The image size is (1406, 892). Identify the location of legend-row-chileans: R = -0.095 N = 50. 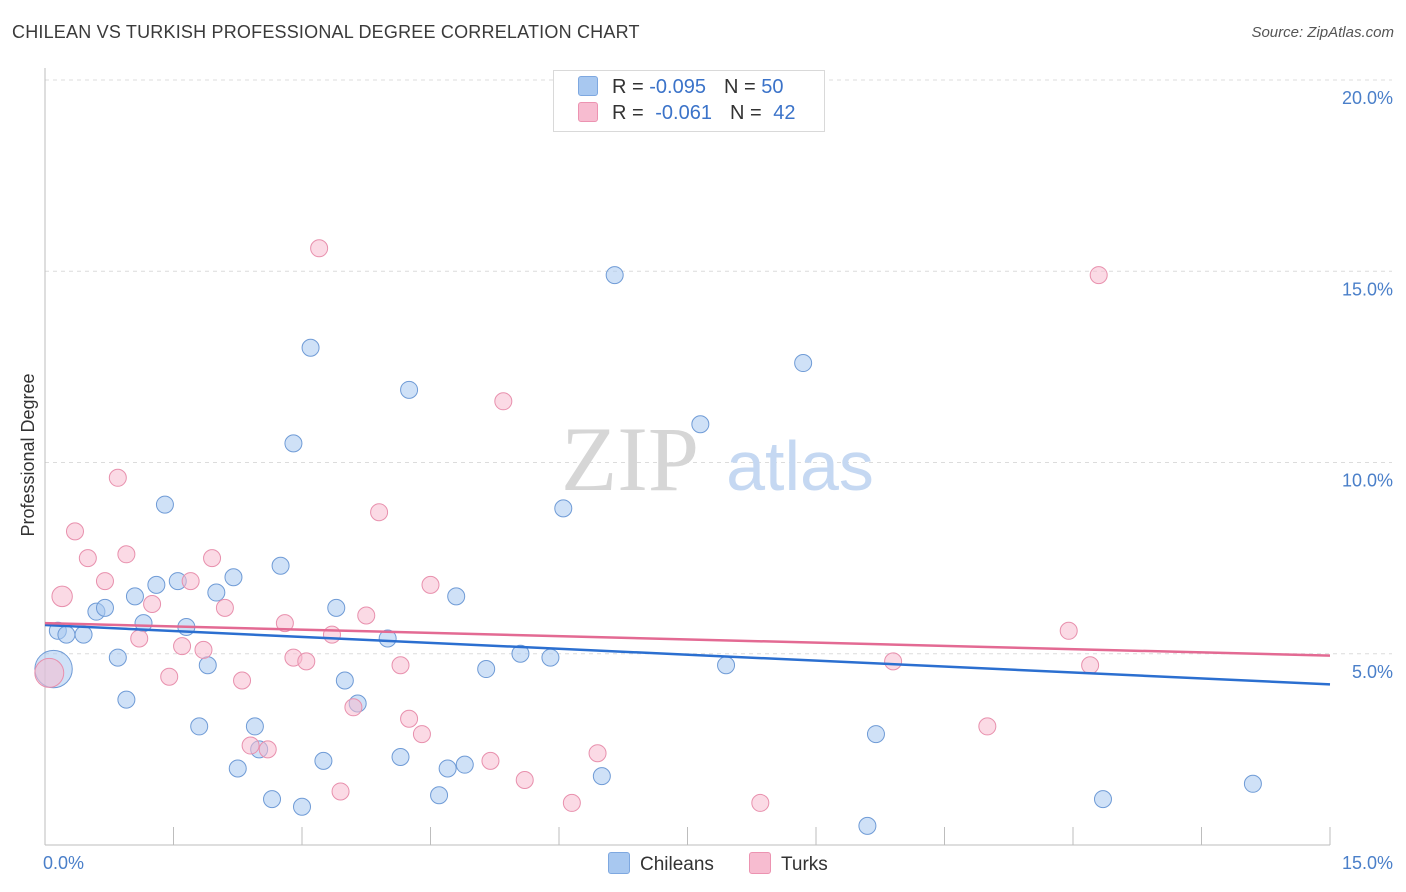
(680, 88).